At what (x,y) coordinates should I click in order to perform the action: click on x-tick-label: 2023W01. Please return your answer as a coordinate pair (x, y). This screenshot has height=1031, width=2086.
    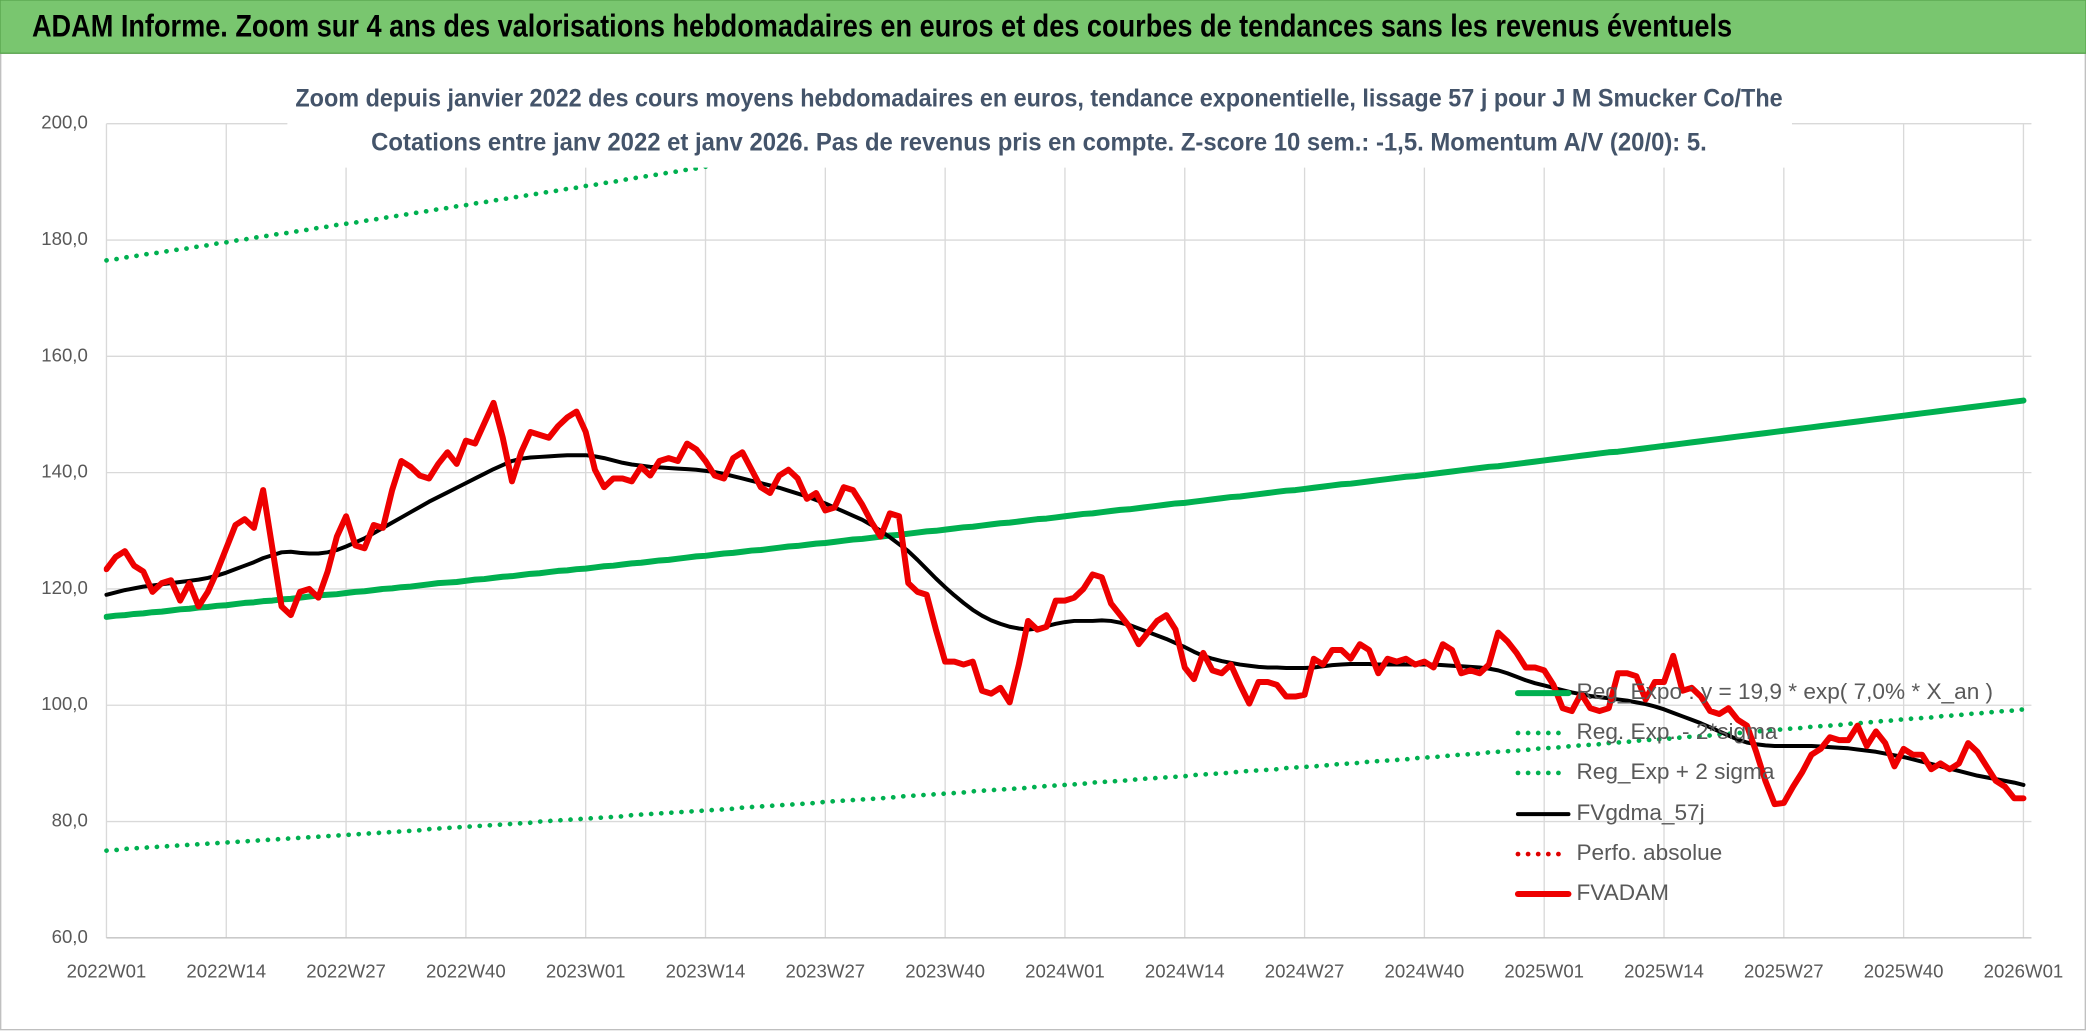
    Looking at the image, I should click on (586, 970).